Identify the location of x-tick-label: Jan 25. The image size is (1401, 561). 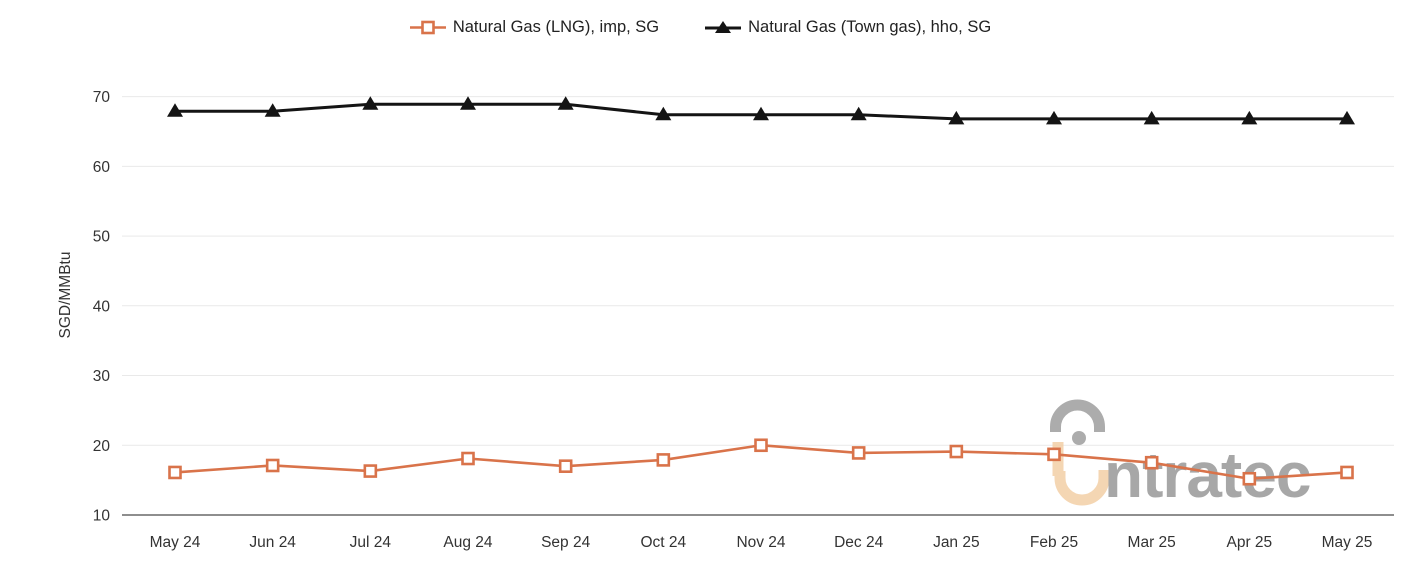
(956, 542).